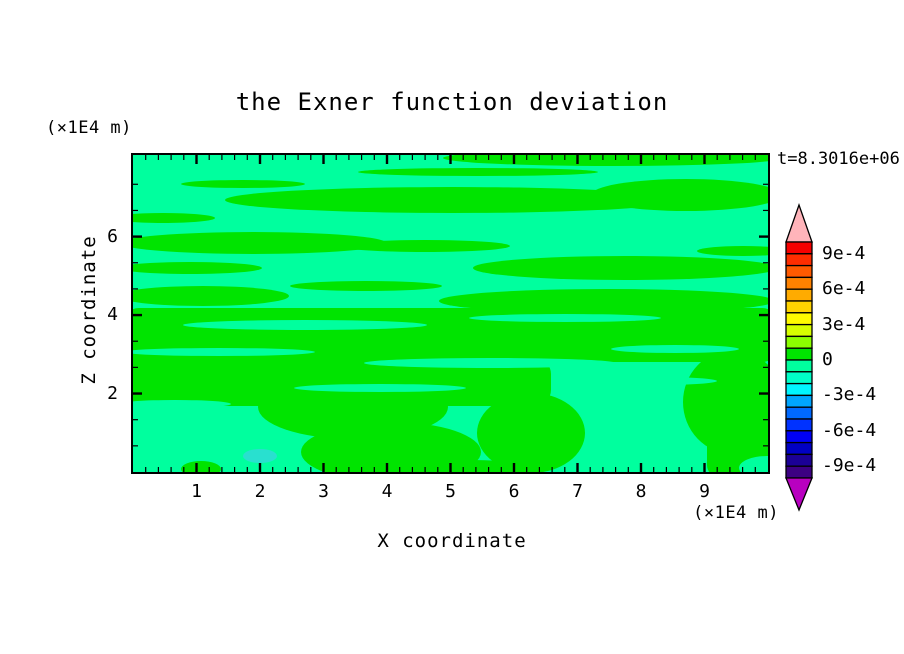 The height and width of the screenshot is (654, 904). What do you see at coordinates (577, 491) in the screenshot?
I see `x-tick-label: 7` at bounding box center [577, 491].